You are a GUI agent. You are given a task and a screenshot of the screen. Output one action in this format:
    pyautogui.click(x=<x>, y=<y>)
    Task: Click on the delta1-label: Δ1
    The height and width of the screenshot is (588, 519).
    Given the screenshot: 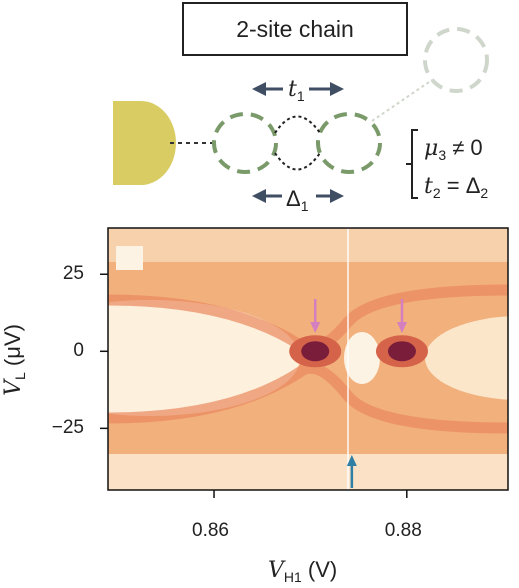 What is the action you would take?
    pyautogui.click(x=297, y=200)
    